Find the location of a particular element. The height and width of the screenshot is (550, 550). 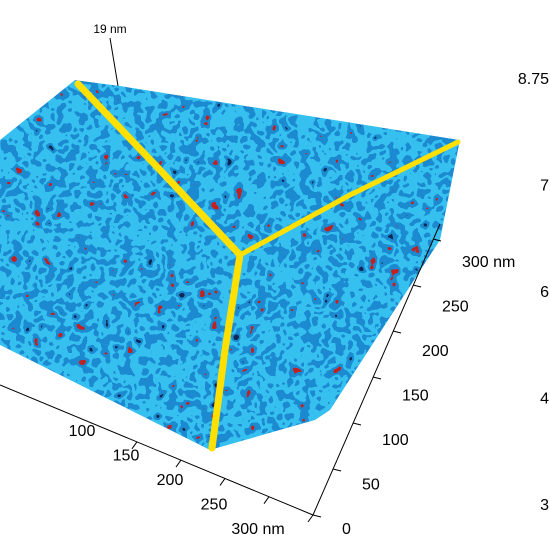

y-tick-label: 0 is located at coordinates (346, 529).